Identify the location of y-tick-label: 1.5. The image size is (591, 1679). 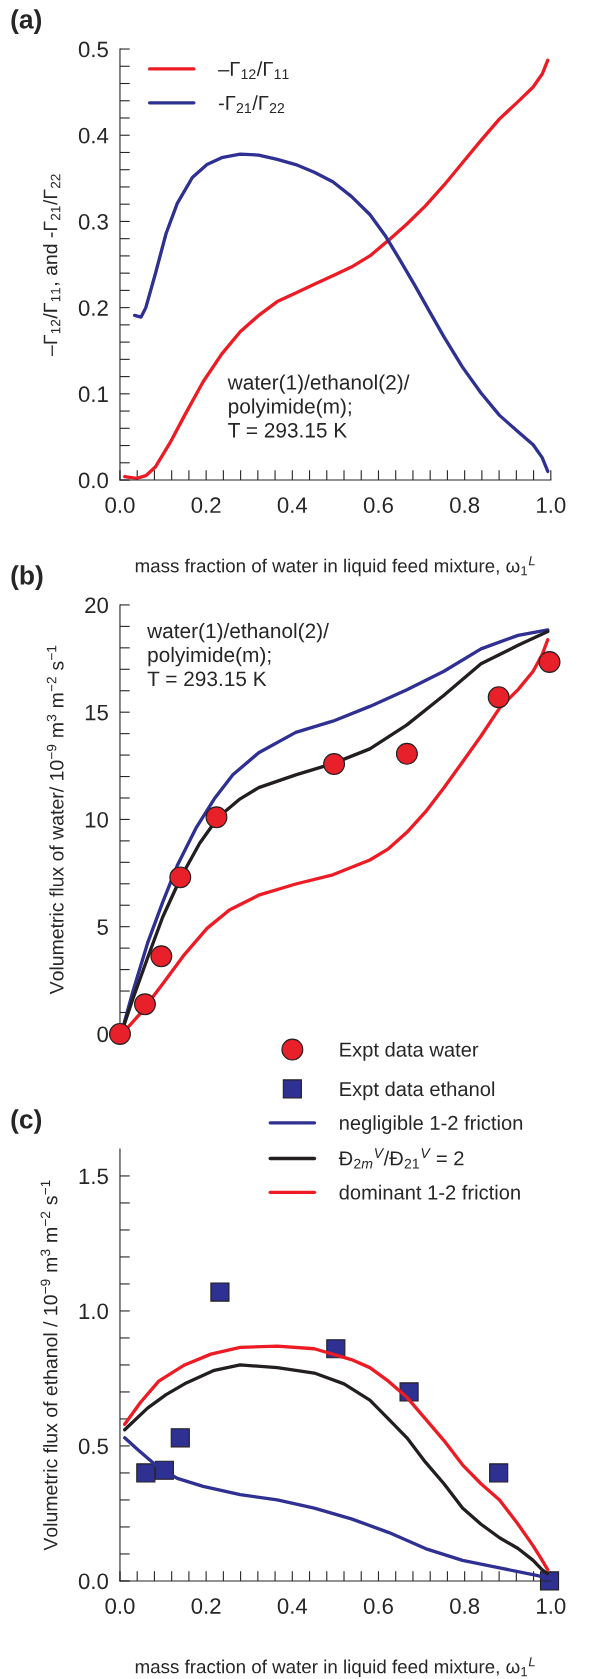
(93, 1176).